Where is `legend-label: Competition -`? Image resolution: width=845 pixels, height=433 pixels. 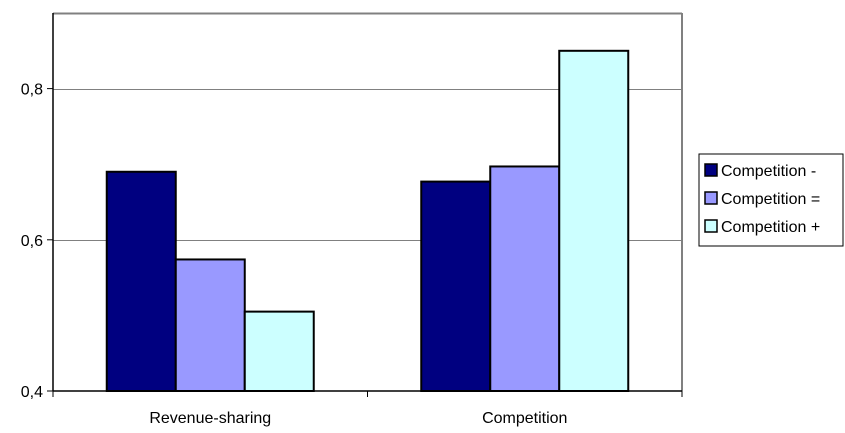 legend-label: Competition - is located at coordinates (768, 171).